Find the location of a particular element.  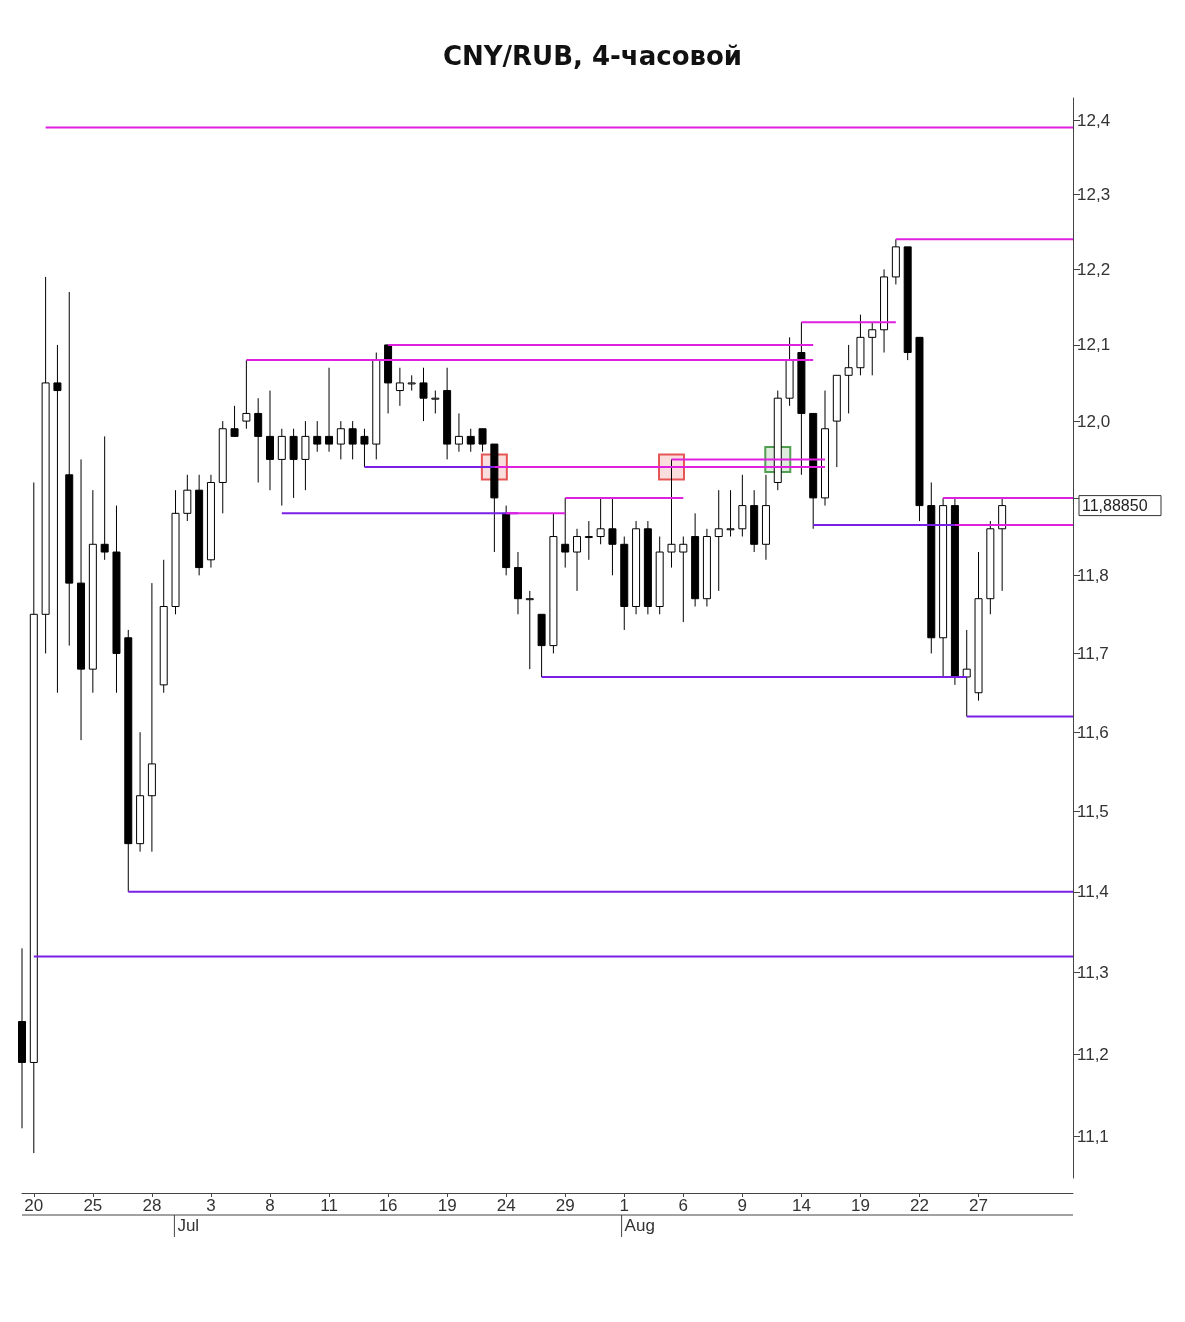

x-tick-label: 25 is located at coordinates (93, 1205).